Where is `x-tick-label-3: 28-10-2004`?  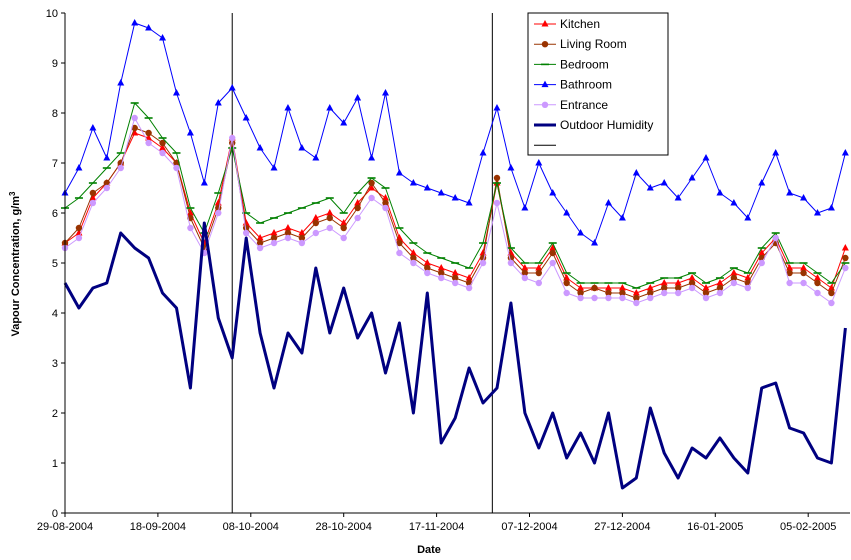 x-tick-label-3: 28-10-2004 is located at coordinates (344, 527).